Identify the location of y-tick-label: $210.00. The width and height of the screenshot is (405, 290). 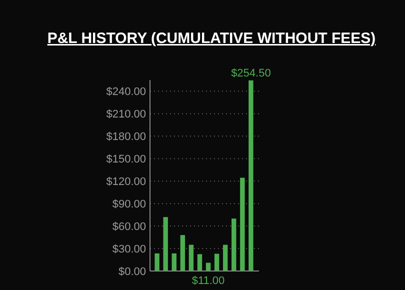
(126, 114).